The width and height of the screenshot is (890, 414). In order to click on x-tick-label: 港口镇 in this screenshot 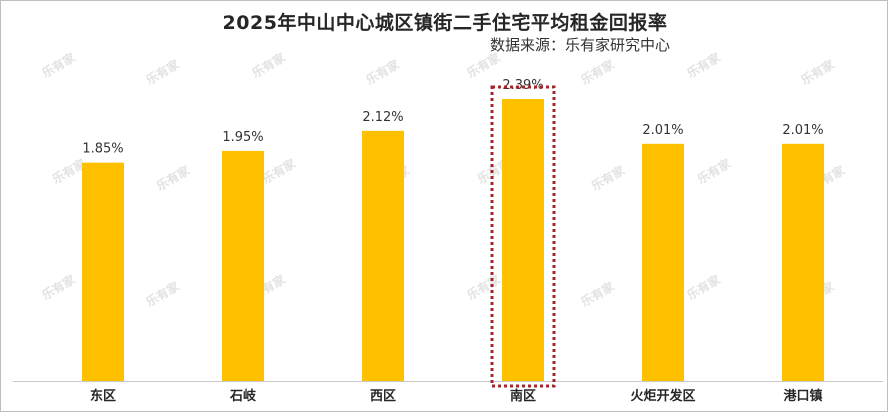, I will do `click(802, 396)`.